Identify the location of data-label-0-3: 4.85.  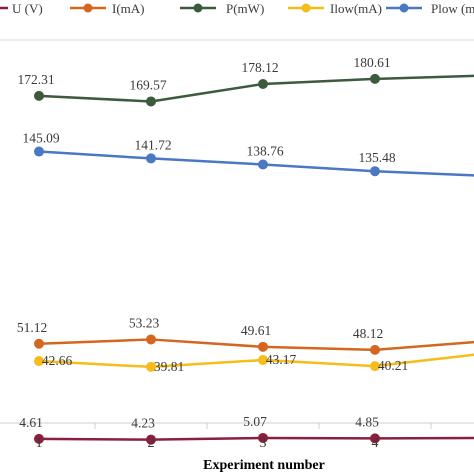
(367, 421).